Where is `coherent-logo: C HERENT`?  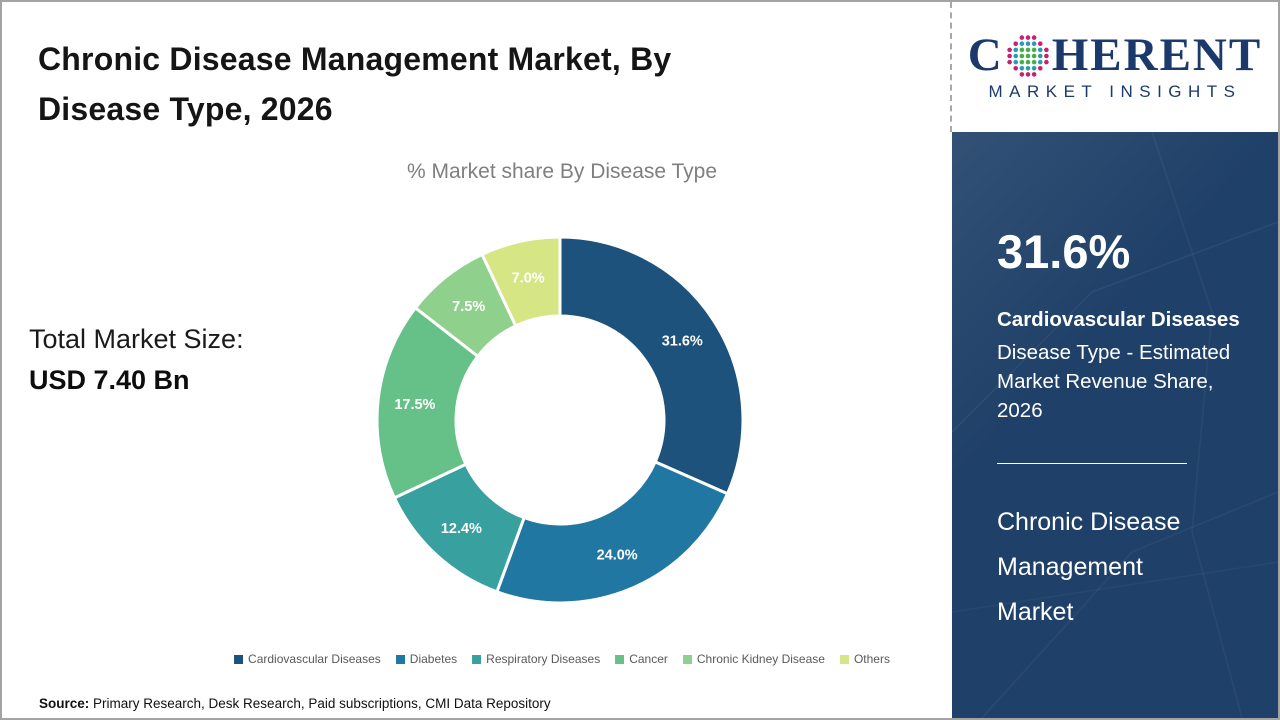
coherent-logo: C HERENT is located at coordinates (1115, 55).